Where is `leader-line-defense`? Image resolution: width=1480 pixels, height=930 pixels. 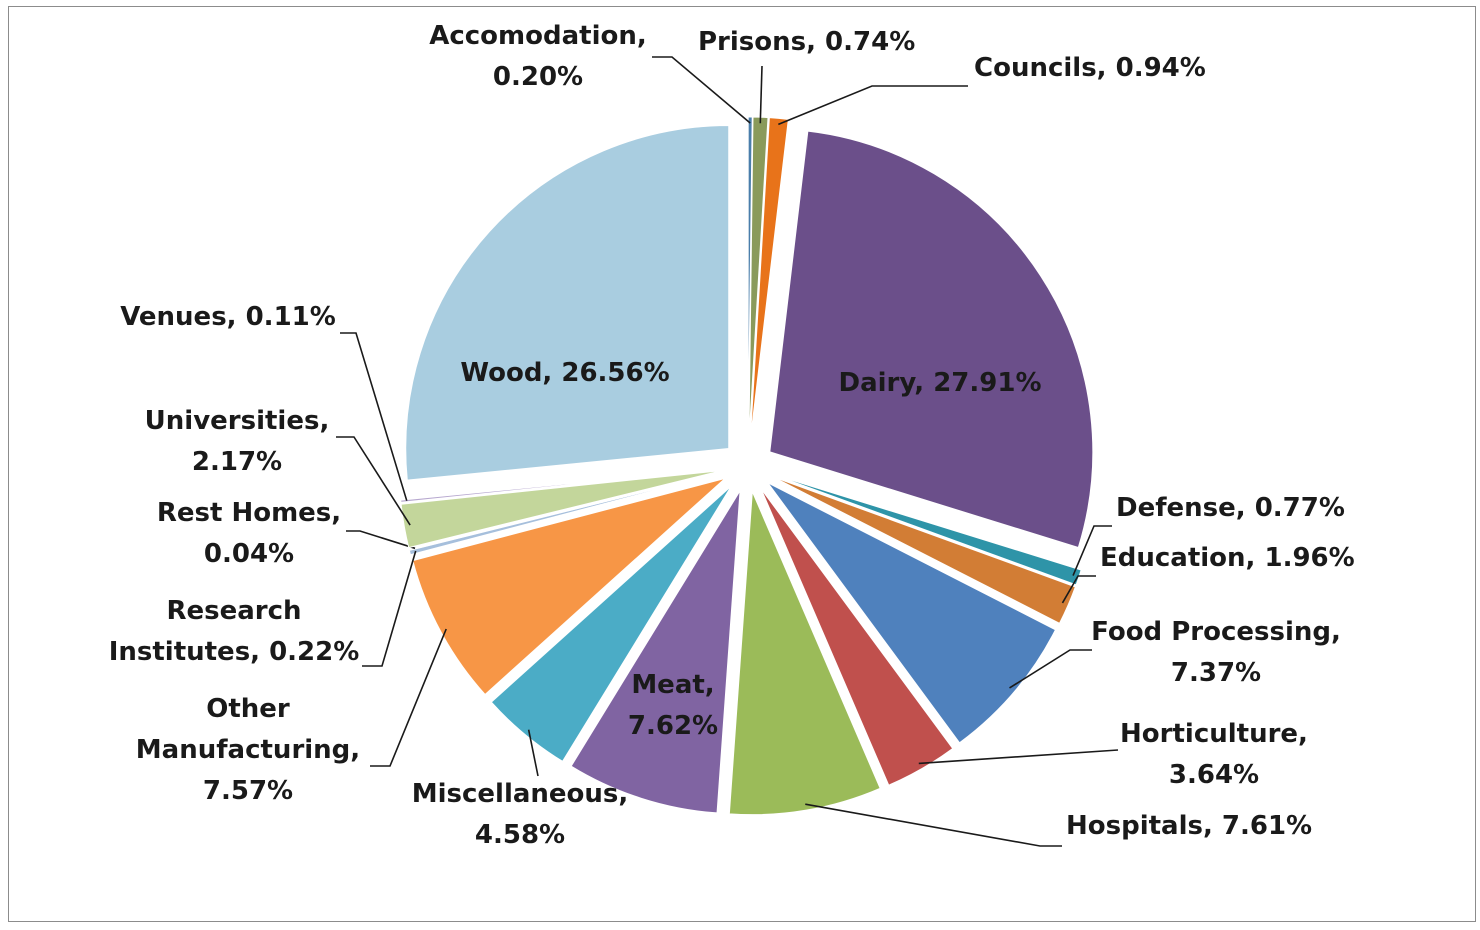
leader-line-defense is located at coordinates (1092, 550).